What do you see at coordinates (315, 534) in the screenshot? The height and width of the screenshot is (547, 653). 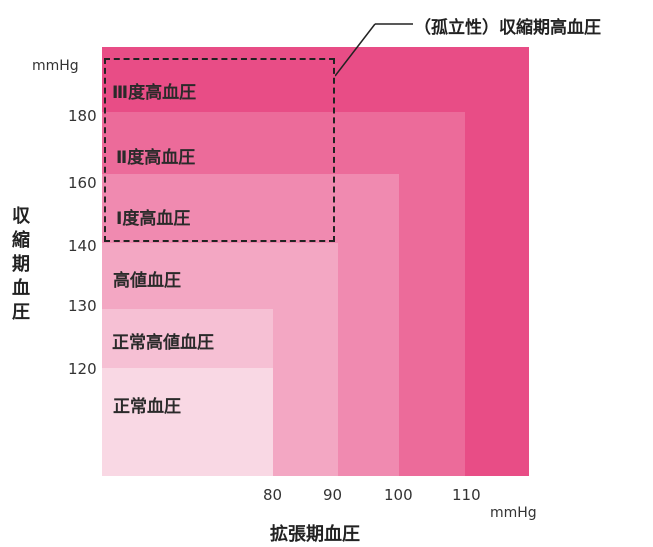 I see `x-axis-label: 拡張期血圧` at bounding box center [315, 534].